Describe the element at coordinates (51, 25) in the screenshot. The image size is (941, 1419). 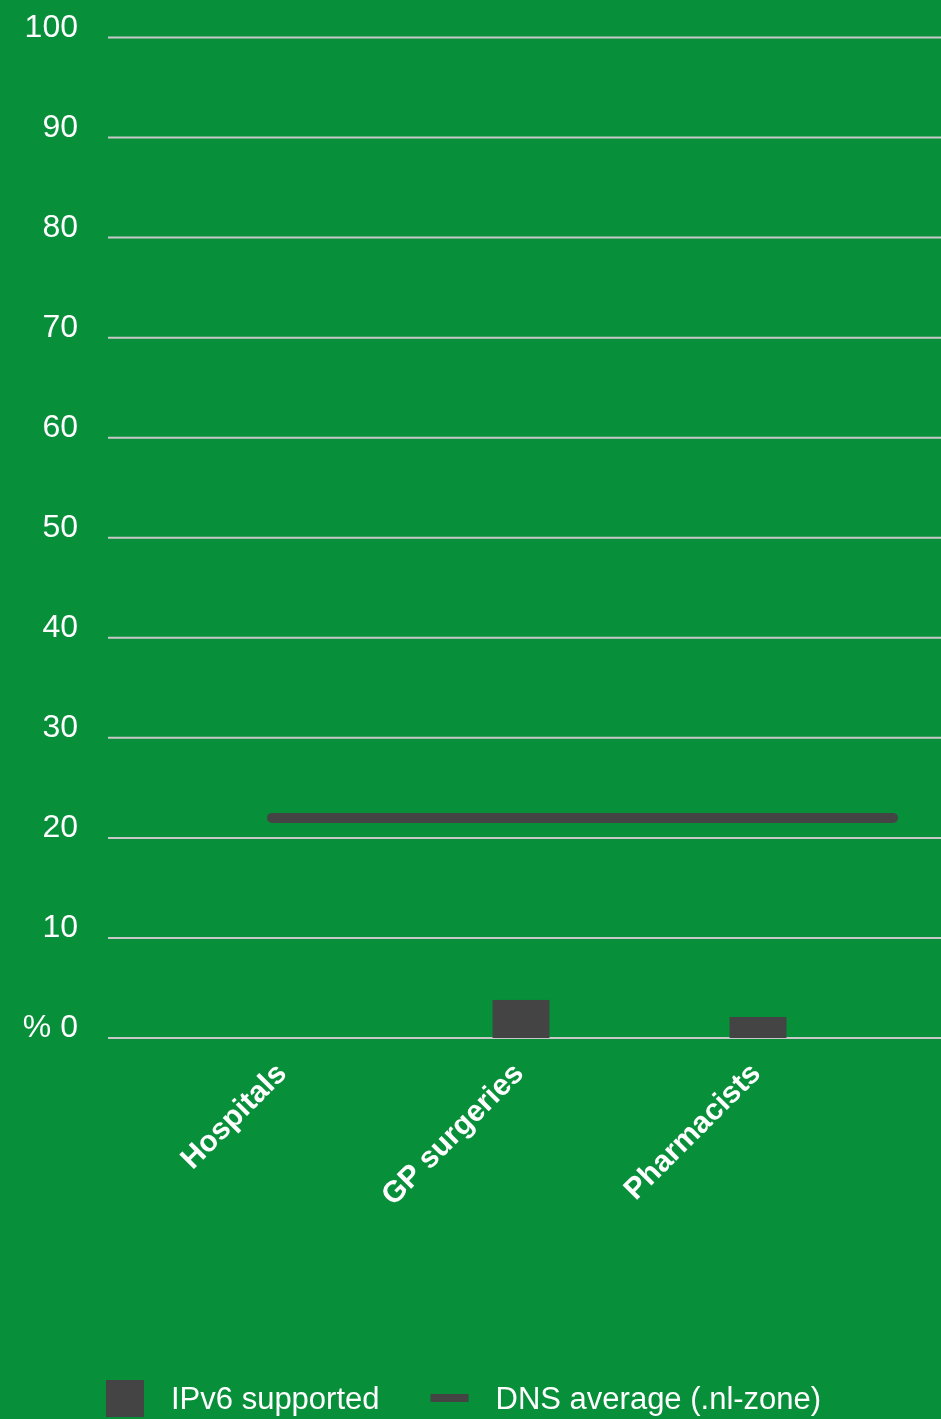
I see `y-tick-label: 100` at that location.